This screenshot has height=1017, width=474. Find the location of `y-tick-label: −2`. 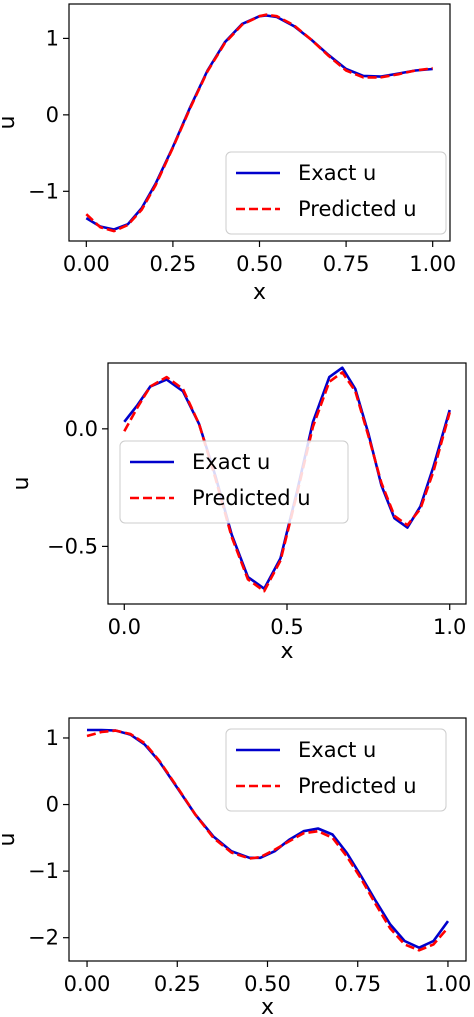

y-tick-label: −2 is located at coordinates (43, 938).